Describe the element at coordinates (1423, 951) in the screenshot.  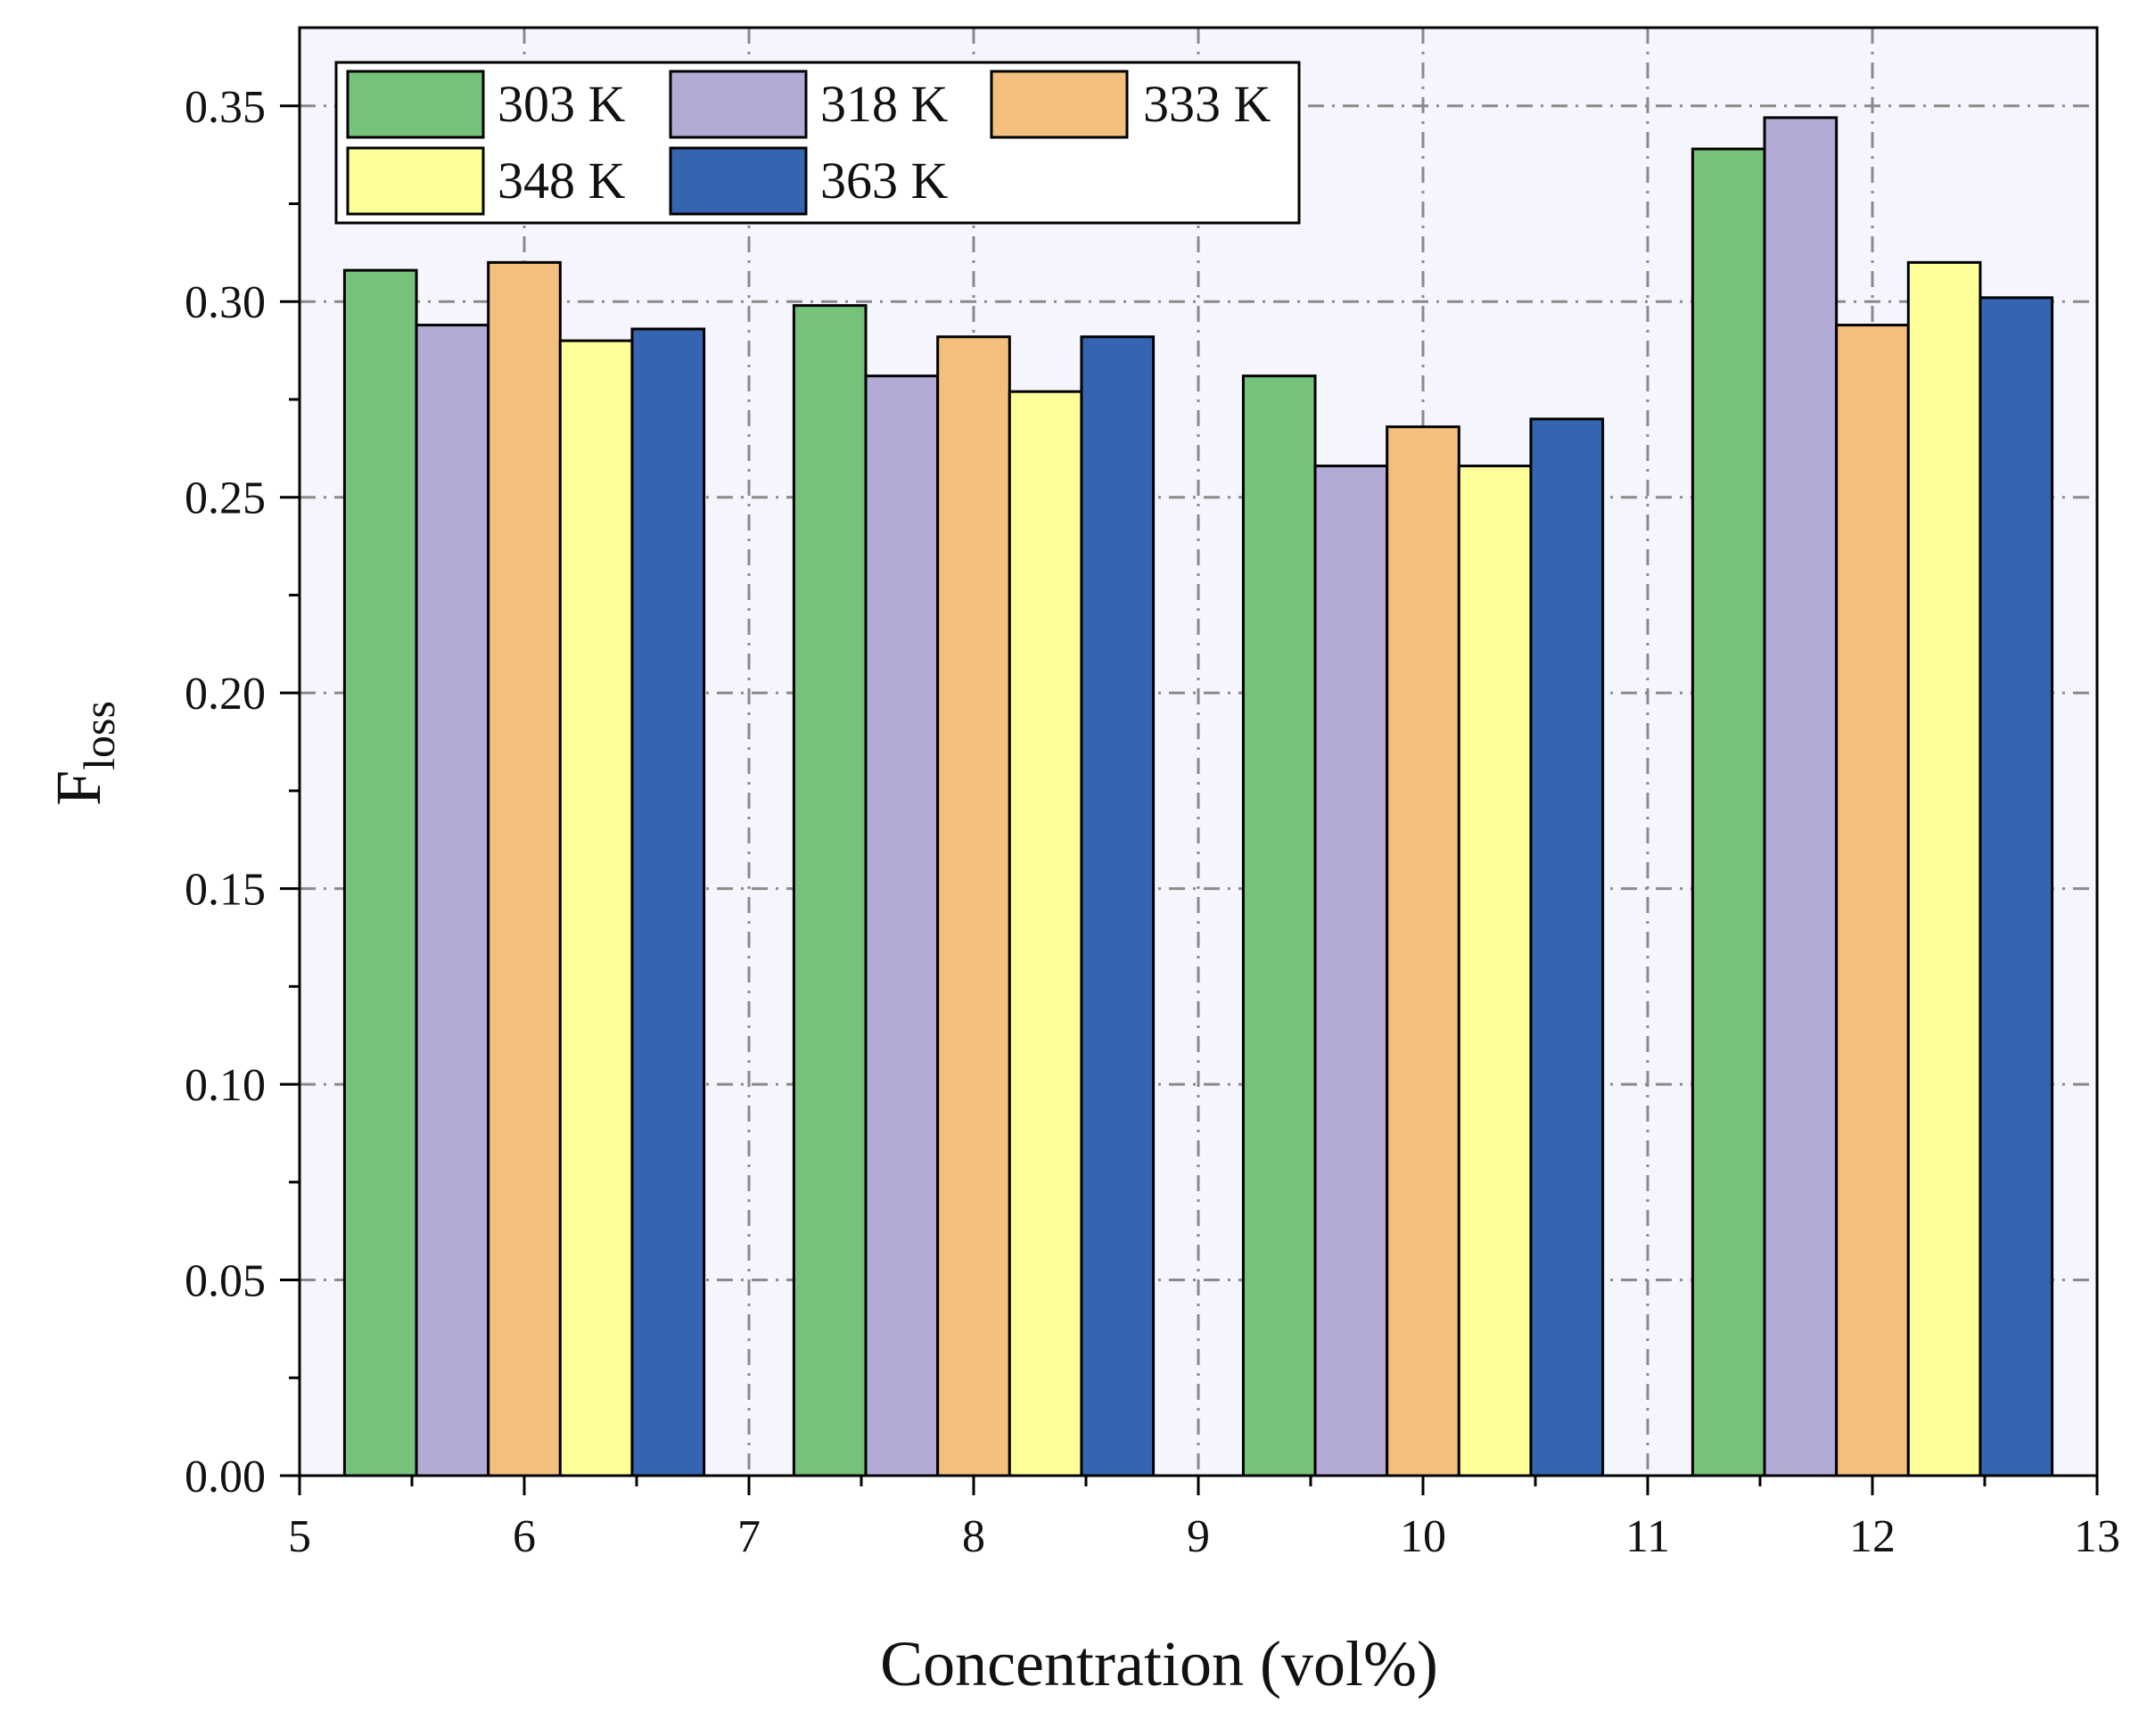
I see `bar-333k-x10` at that location.